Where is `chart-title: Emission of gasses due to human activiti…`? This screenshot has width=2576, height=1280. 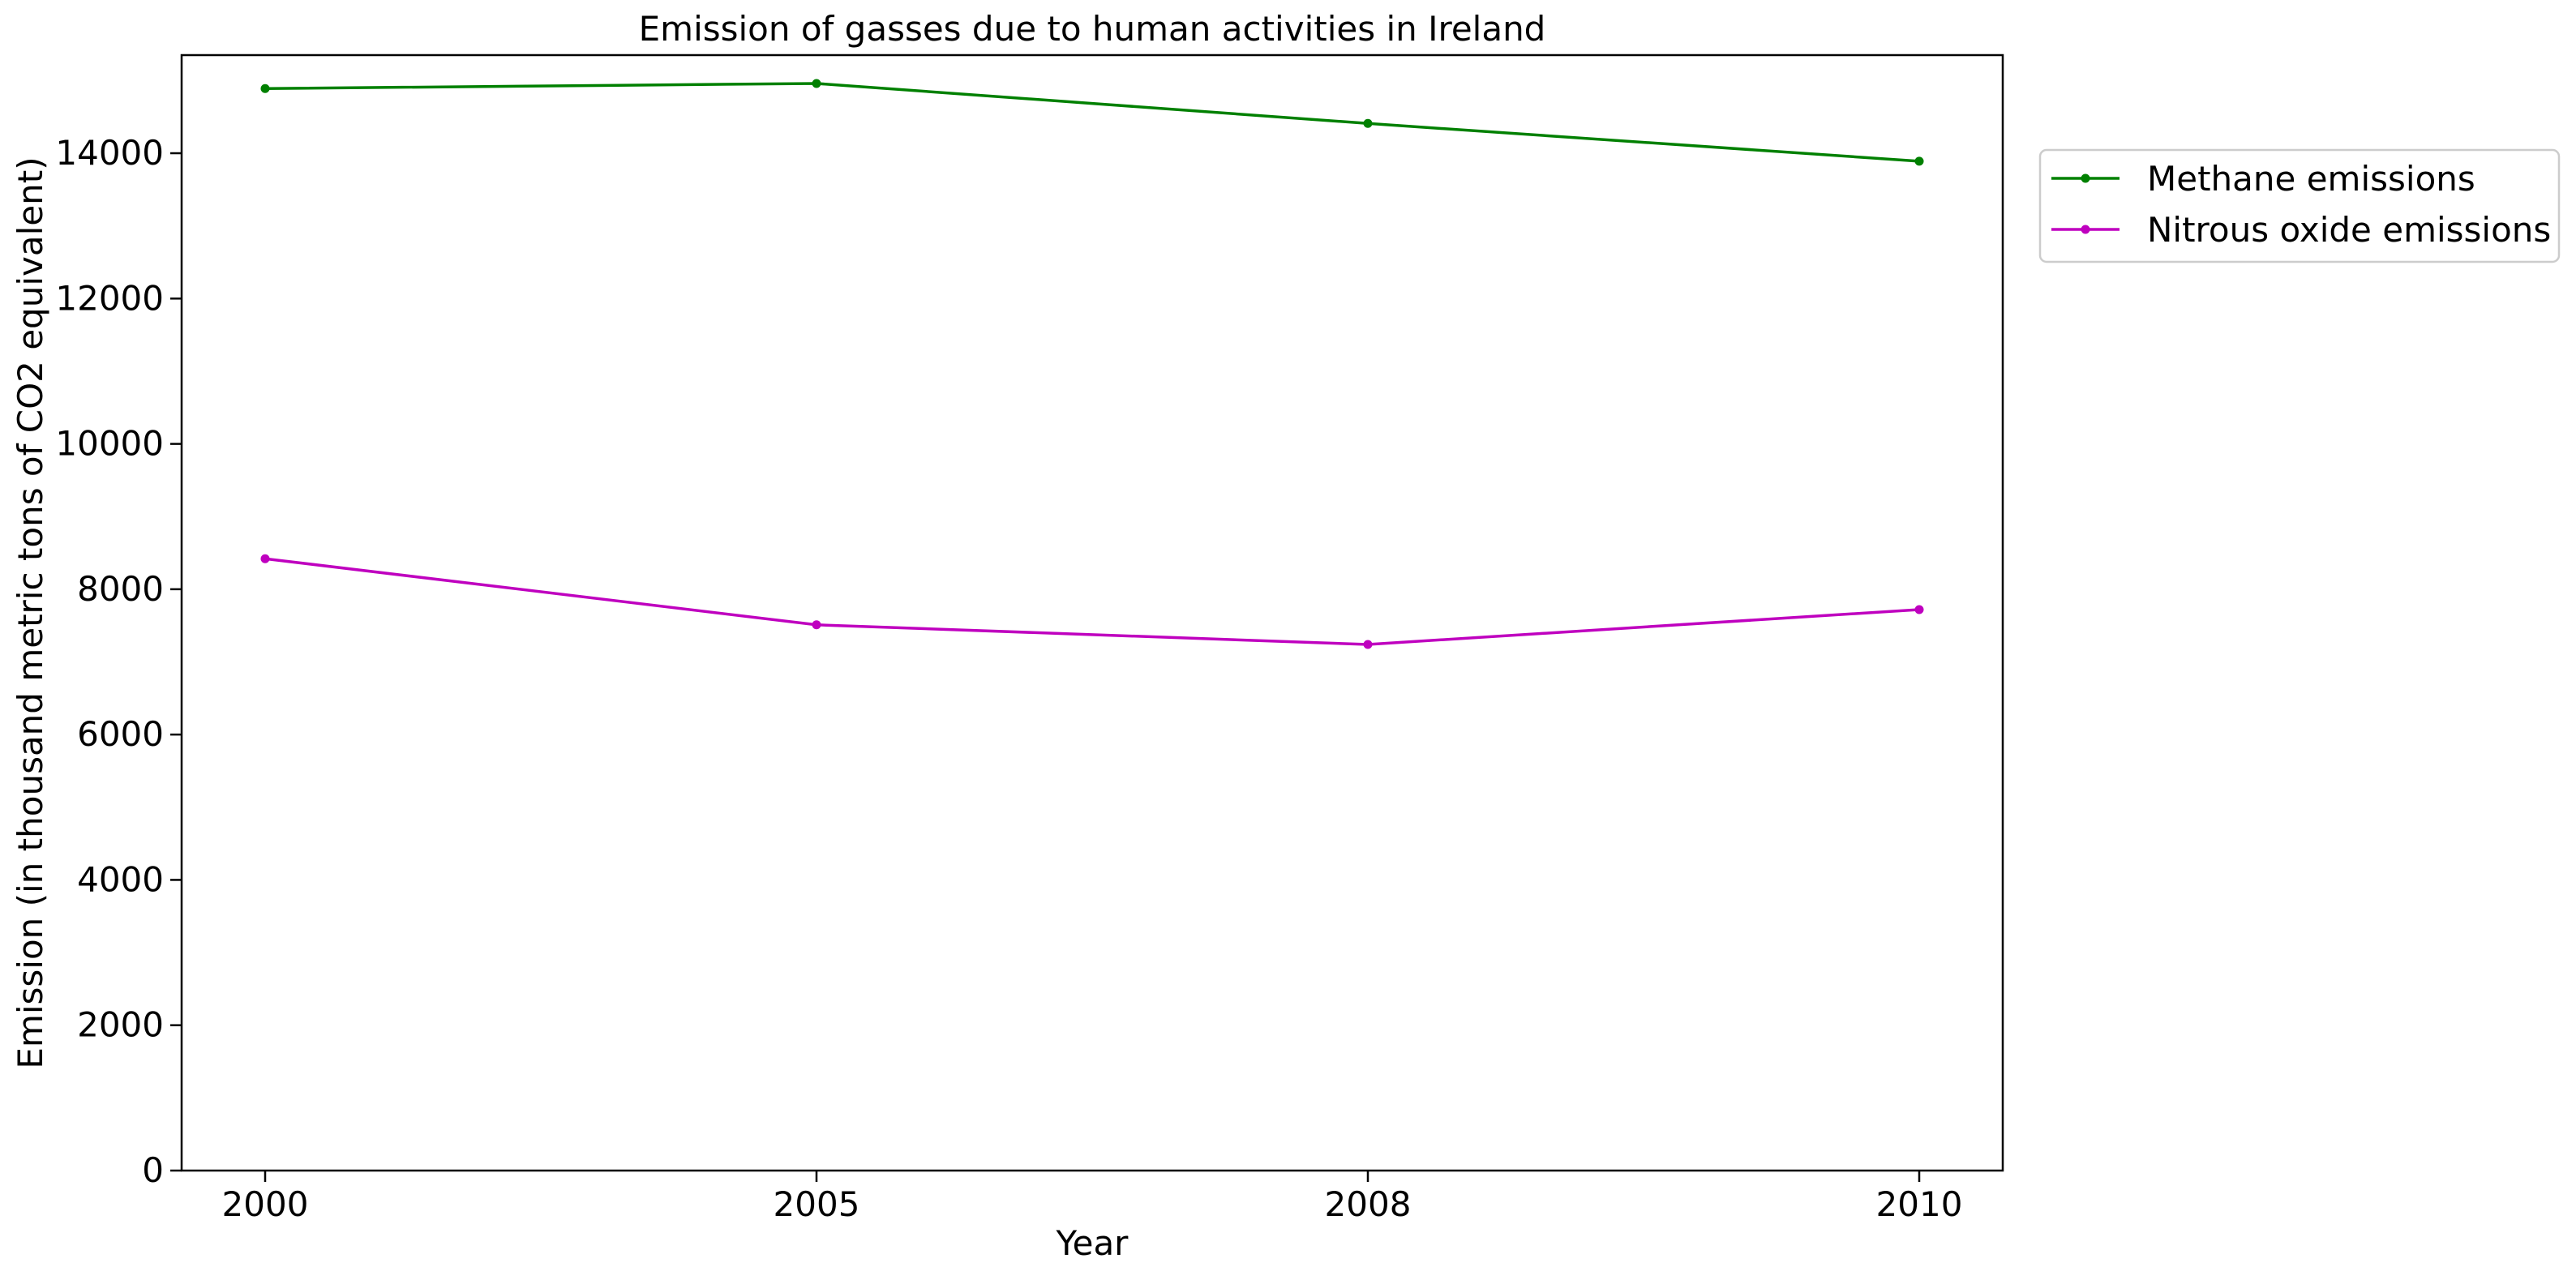 chart-title: Emission of gasses due to human activiti… is located at coordinates (1092, 29).